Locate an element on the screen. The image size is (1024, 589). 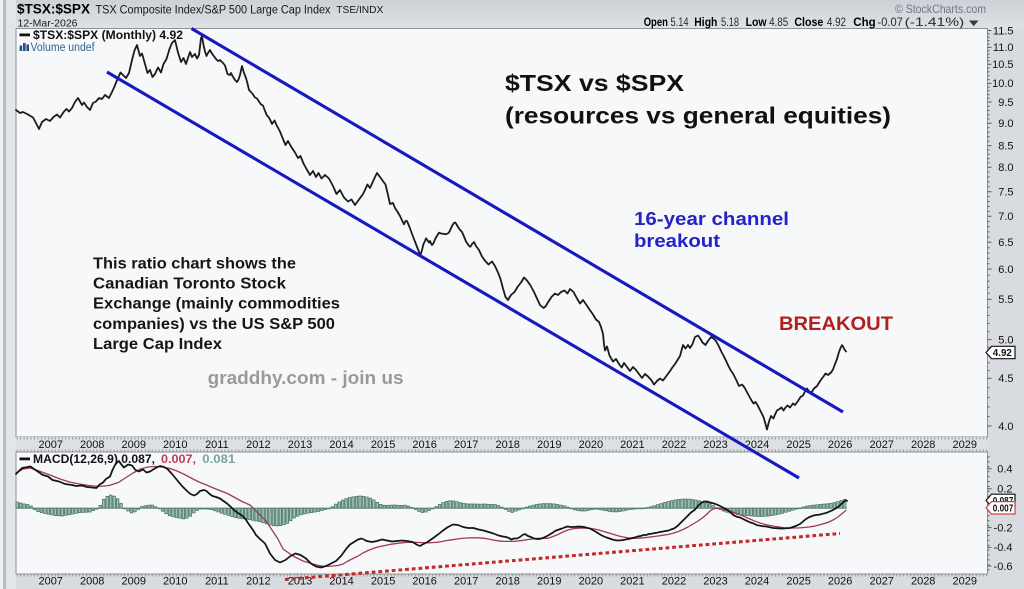
svg-text: breakout is located at coordinates (677, 241).